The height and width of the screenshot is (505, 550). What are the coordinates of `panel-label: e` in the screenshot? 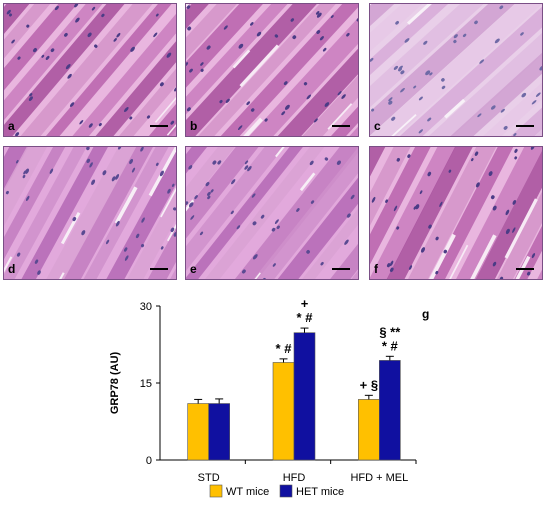 It's located at (193, 269).